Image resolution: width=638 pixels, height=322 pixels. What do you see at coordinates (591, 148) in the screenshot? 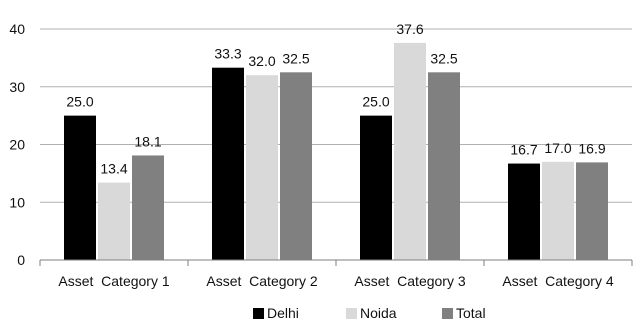
I see `data-label: 16.9` at bounding box center [591, 148].